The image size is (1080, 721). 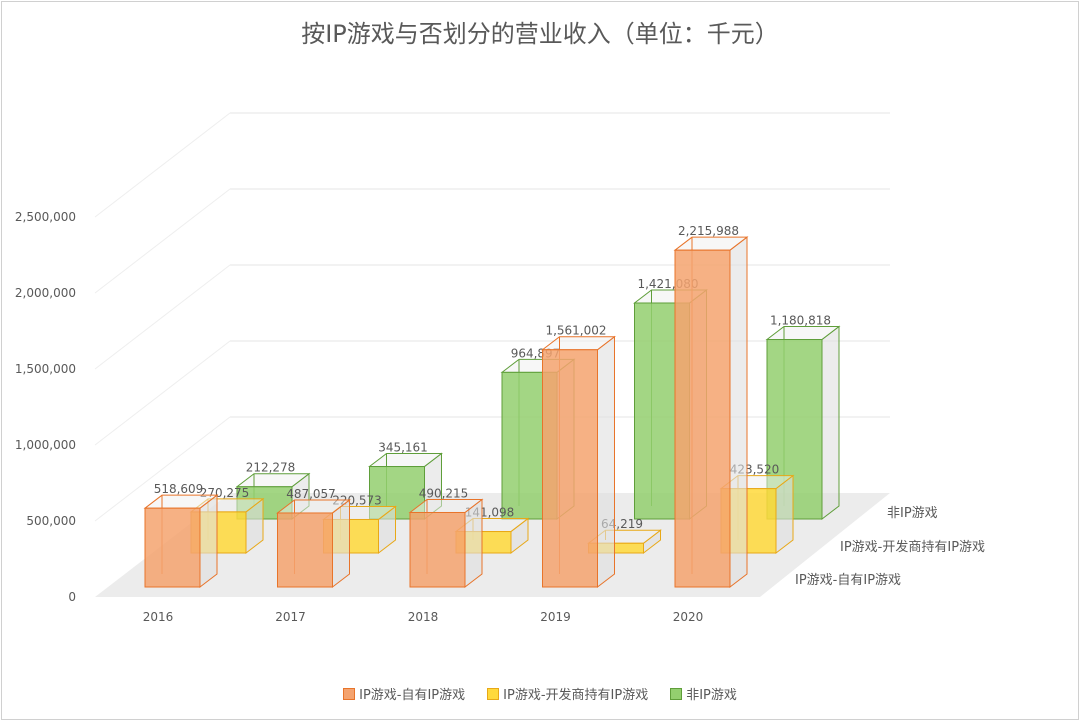 I want to click on legend-label: IP游戏-开发商持有IP游戏, so click(x=576, y=695).